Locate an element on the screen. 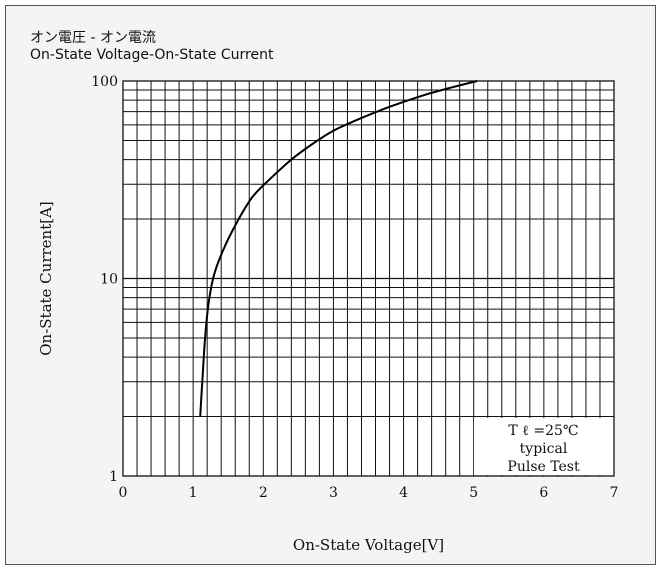 This screenshot has height=570, width=661. x-tick-label: 4 is located at coordinates (403, 493).